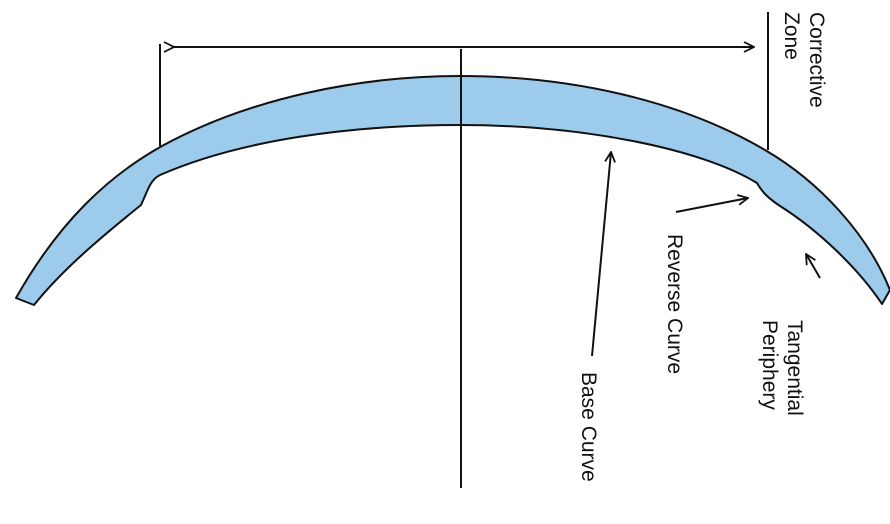 Image resolution: width=890 pixels, height=524 pixels. Describe the element at coordinates (769, 365) in the screenshot. I see `tangential-periphery-label-line2: Periphery` at that location.